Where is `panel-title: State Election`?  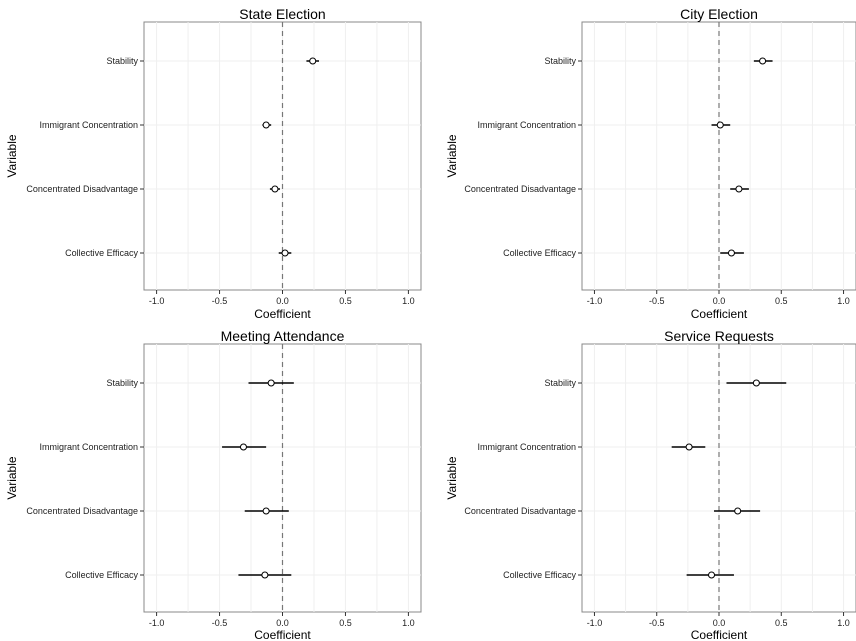
panel-title: State Election is located at coordinates (282, 14).